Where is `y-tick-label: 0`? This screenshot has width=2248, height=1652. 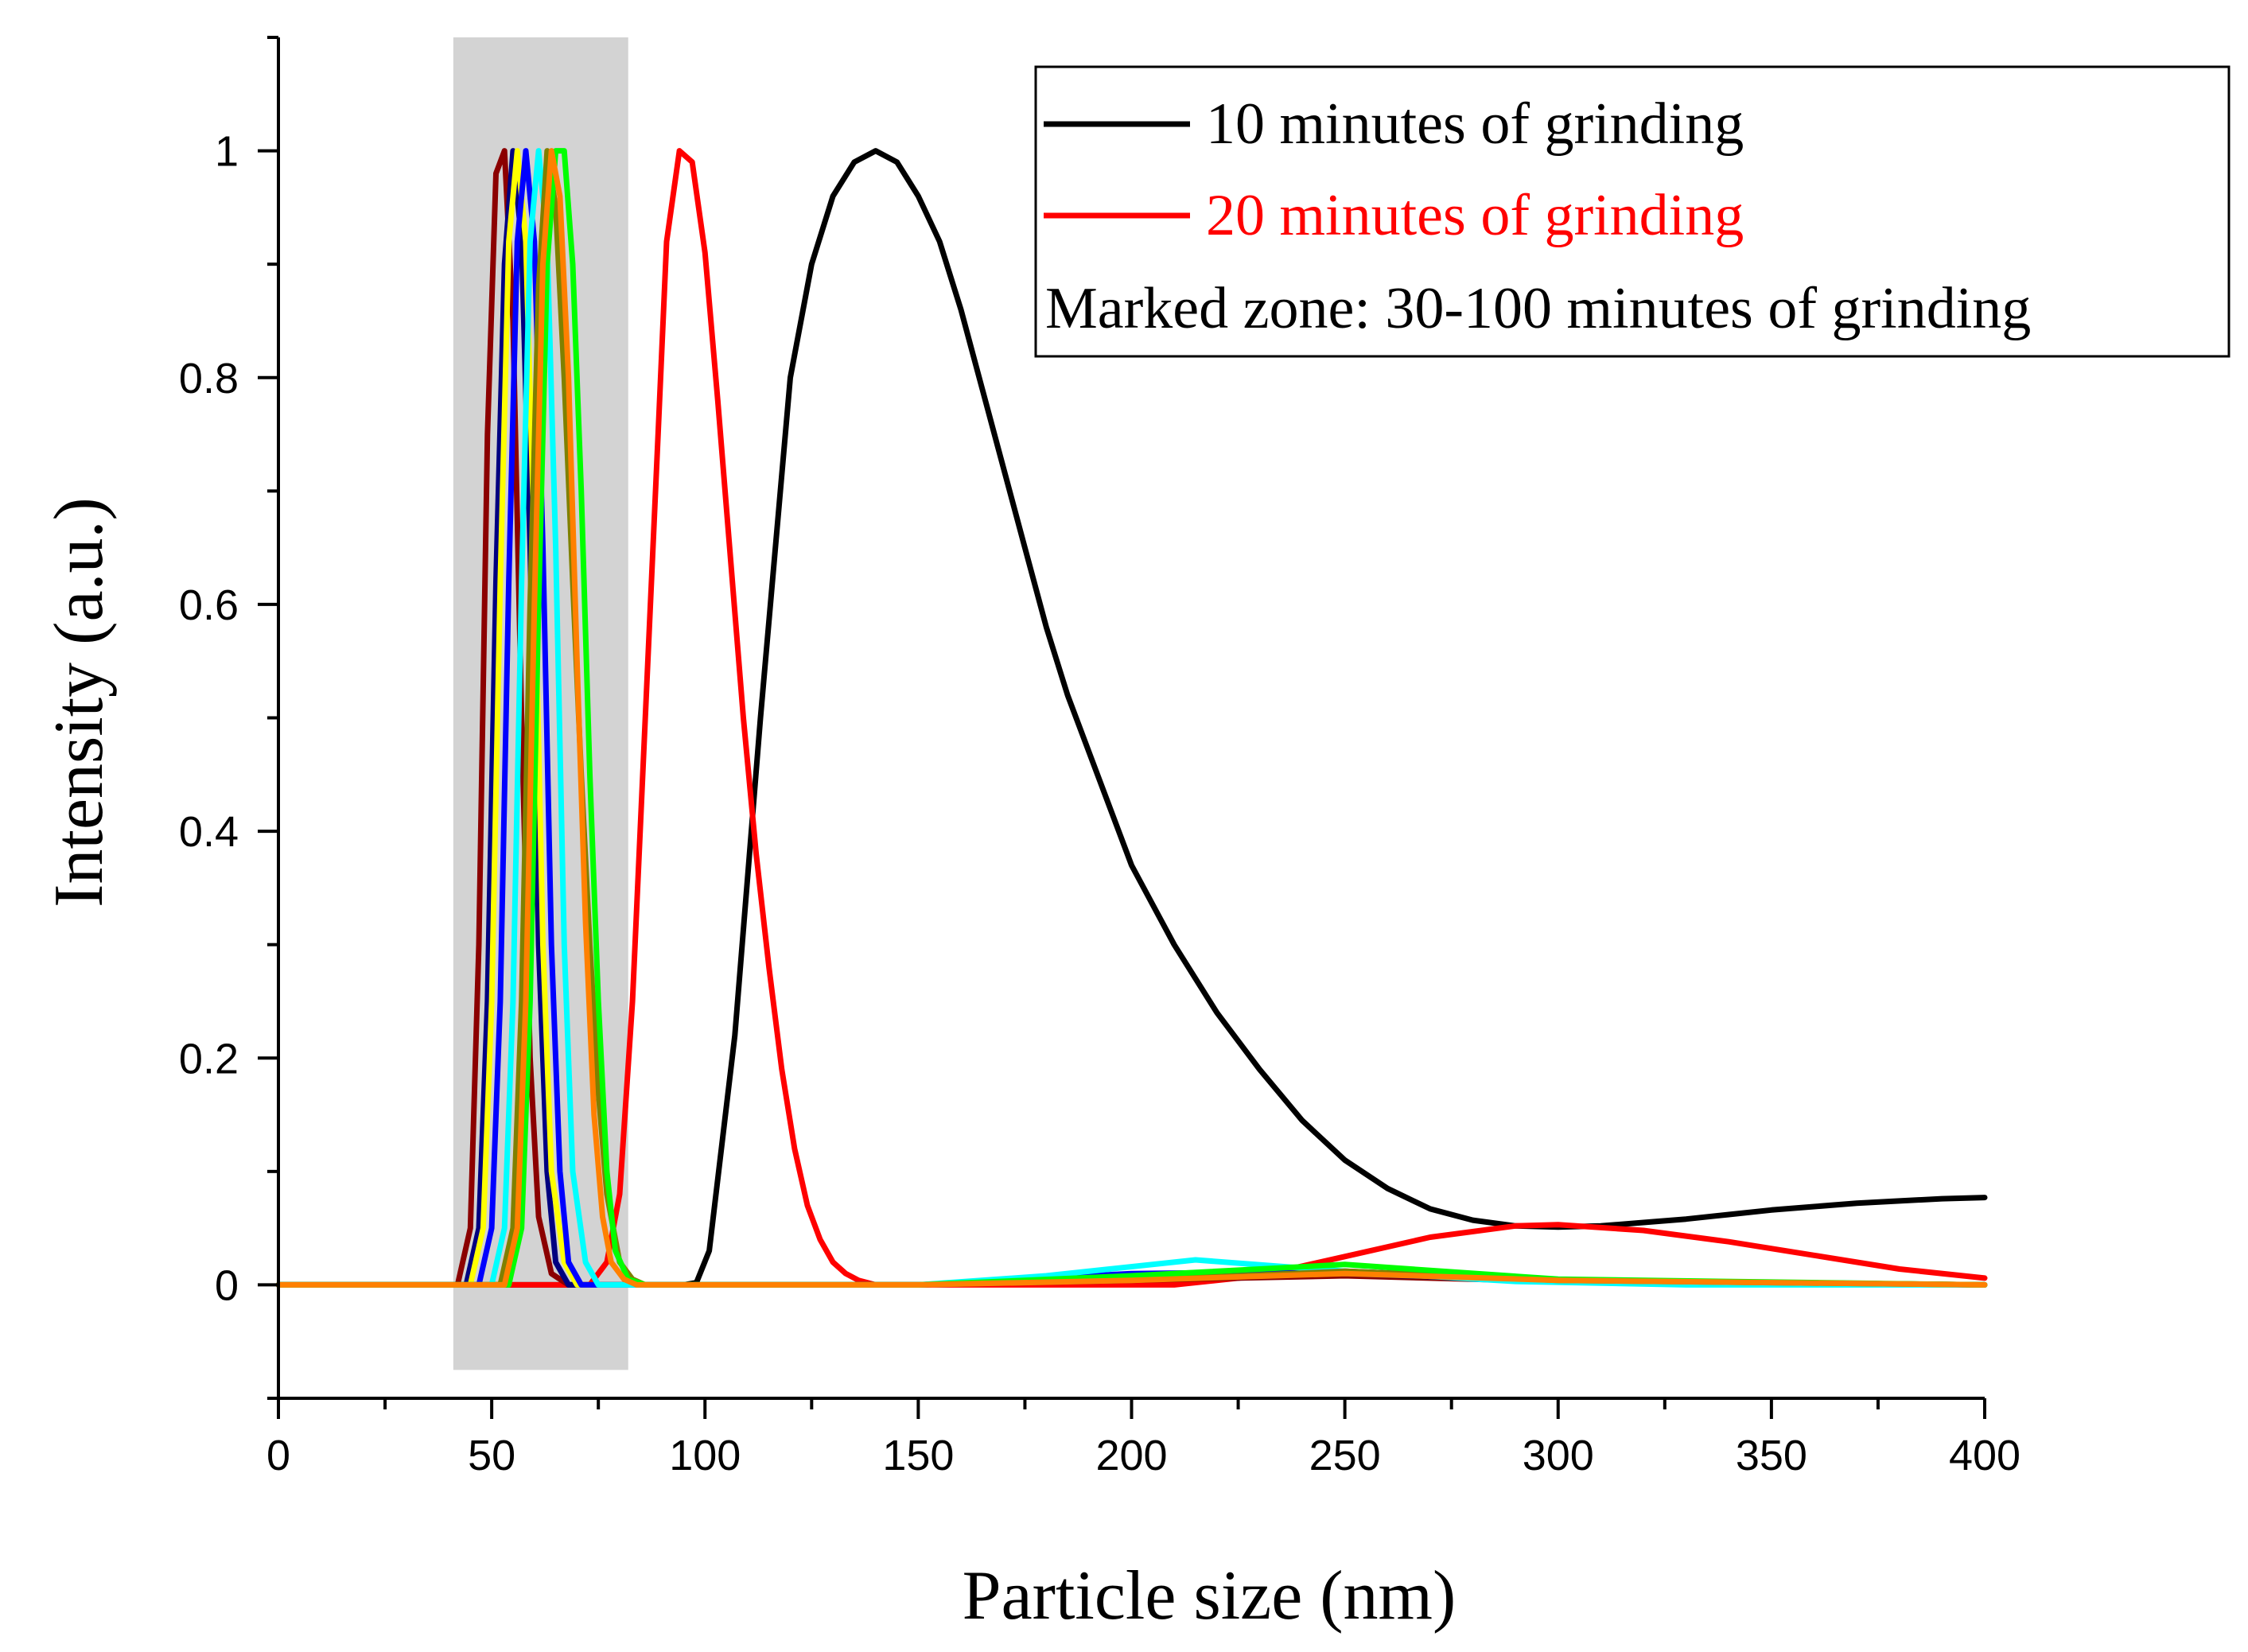 y-tick-label: 0 is located at coordinates (227, 1285).